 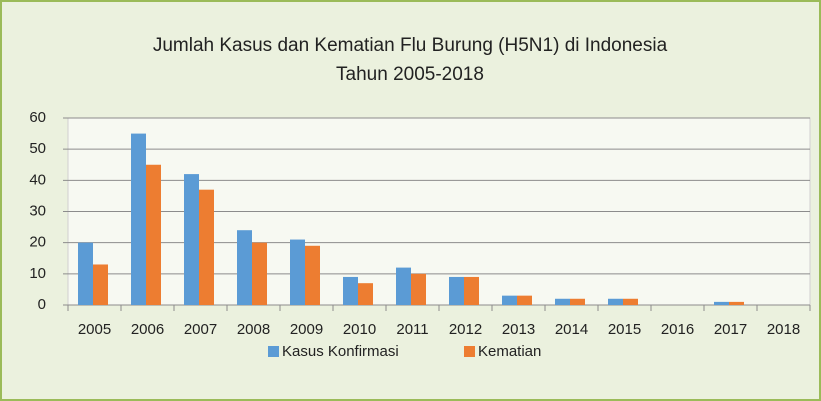 What do you see at coordinates (94, 329) in the screenshot?
I see `x-tick-label: 2005` at bounding box center [94, 329].